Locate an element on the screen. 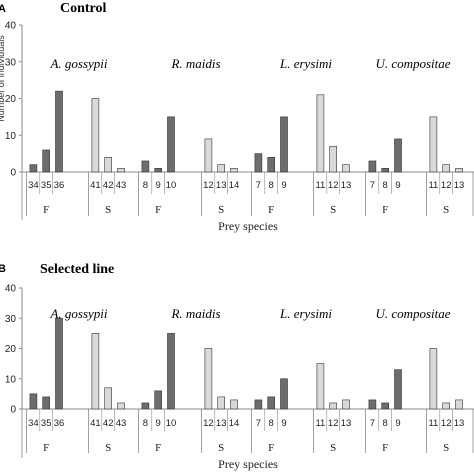 The height and width of the screenshot is (474, 474). y-axis-label: Number of individuals is located at coordinates (3, 78).